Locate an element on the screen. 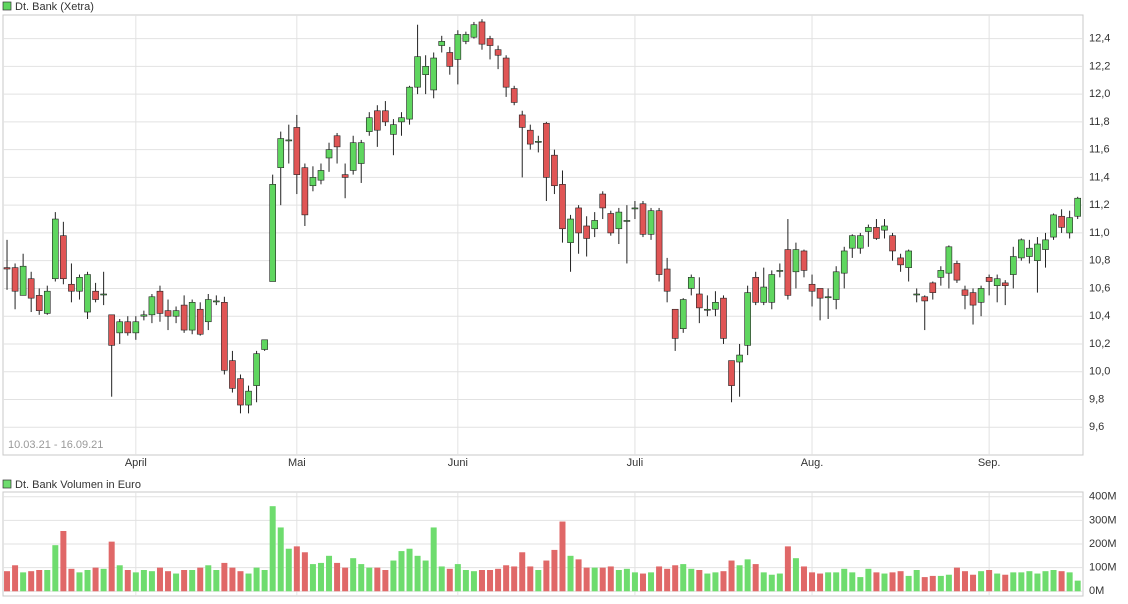 This screenshot has height=604, width=1128. legend-swatch is located at coordinates (7, 484).